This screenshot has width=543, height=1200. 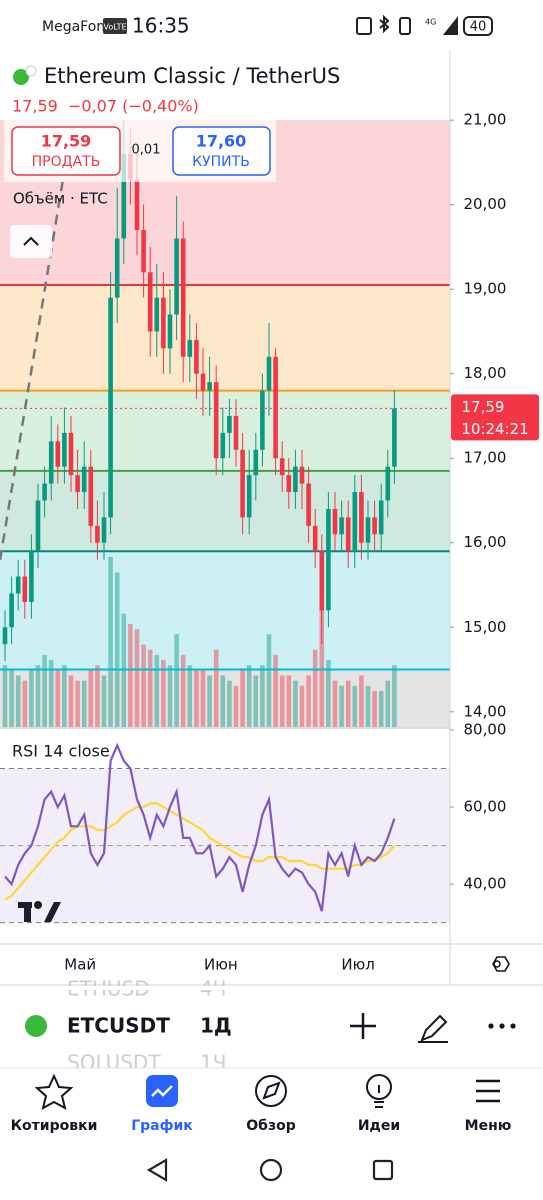 I want to click on sell-button, so click(x=66, y=151).